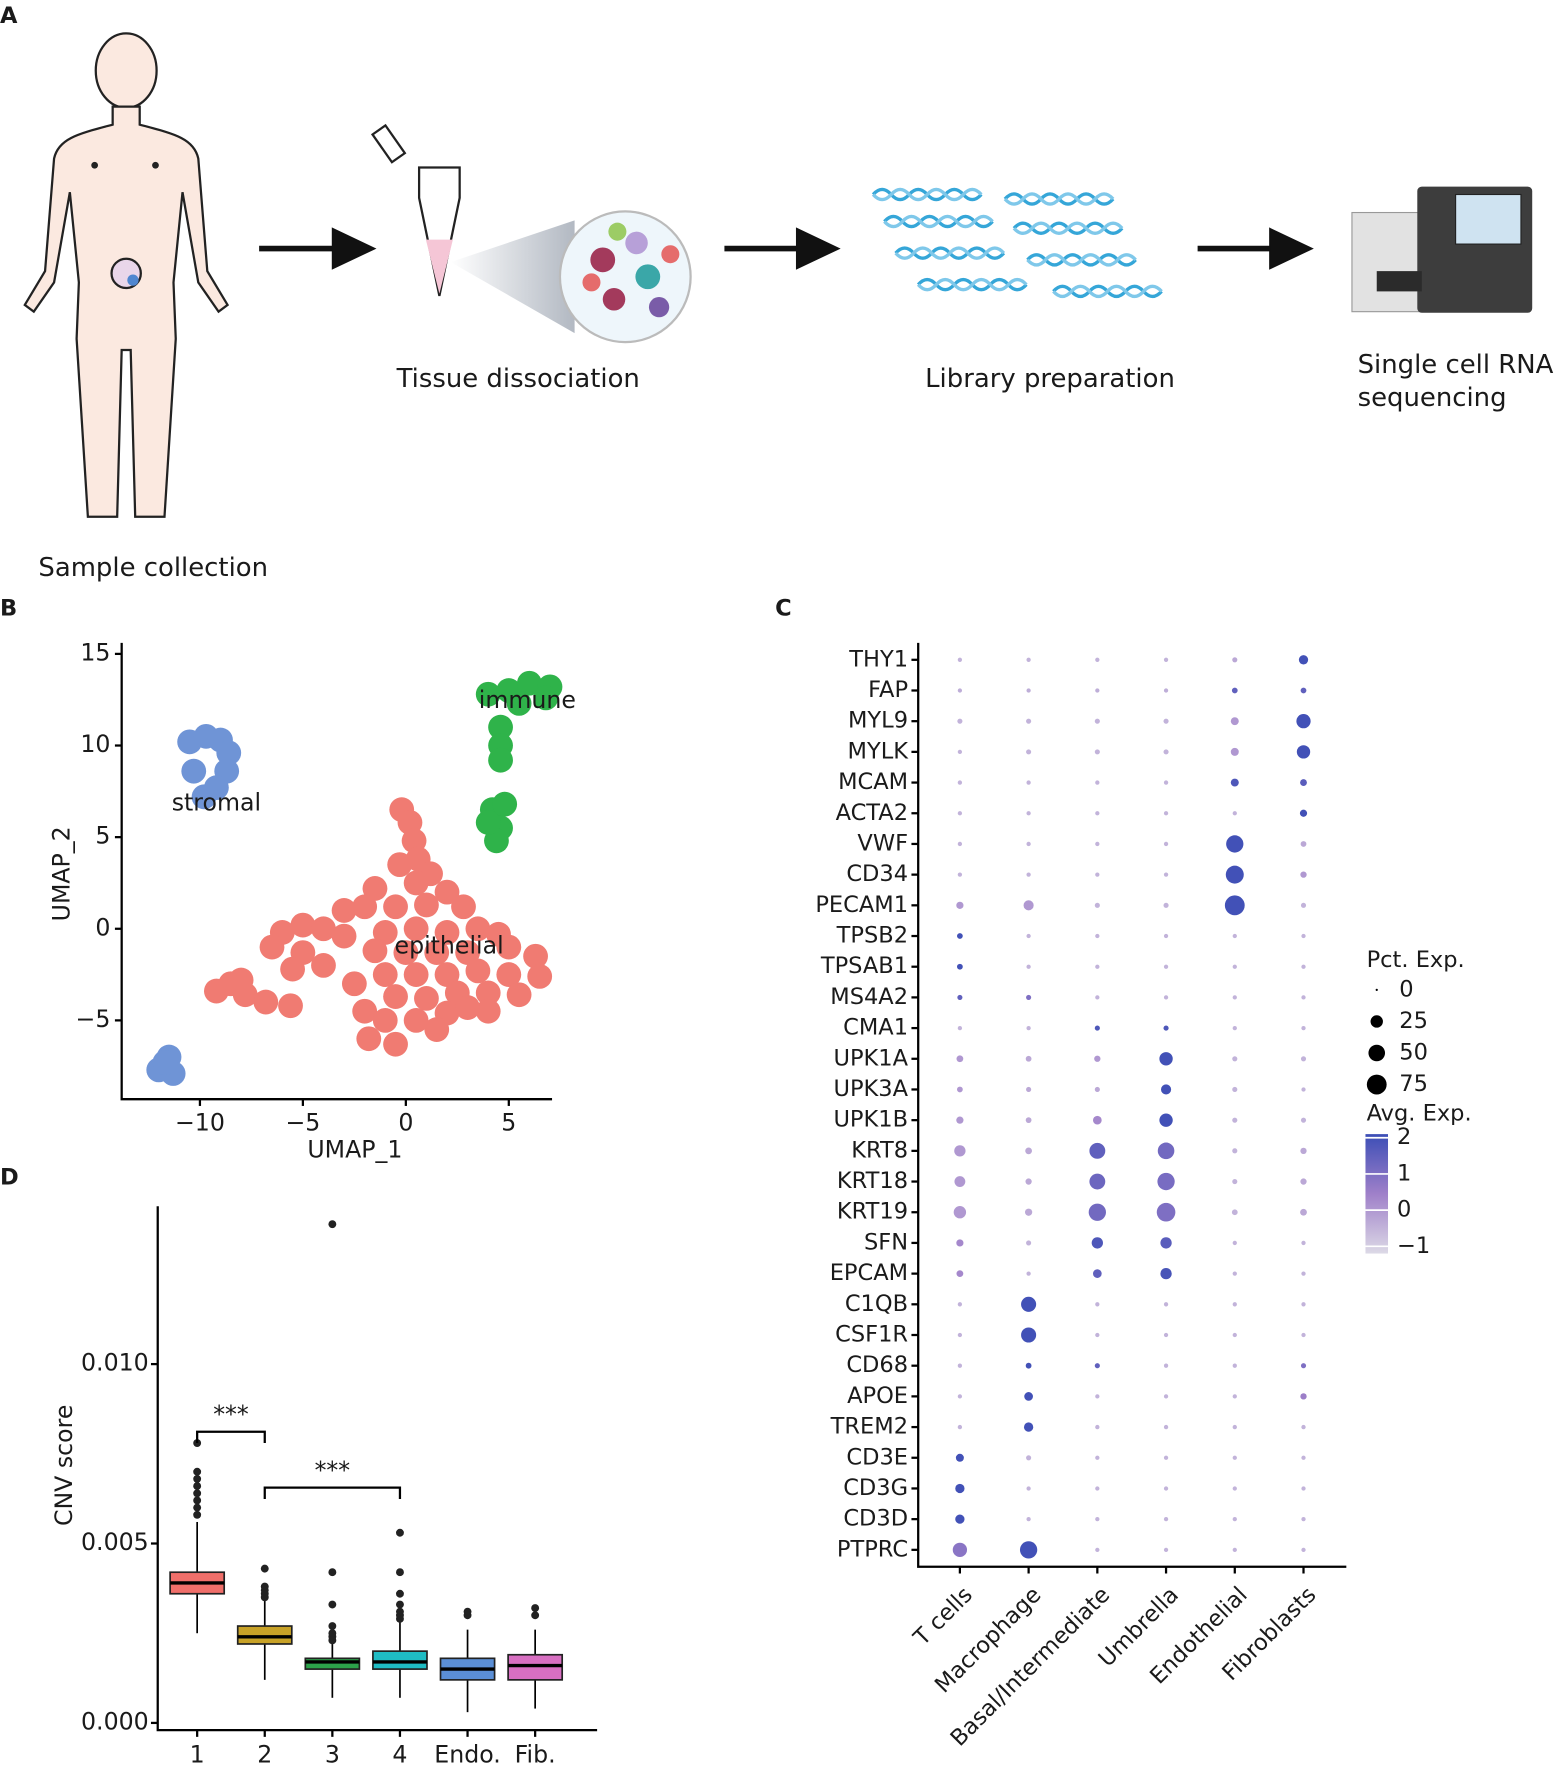 This screenshot has width=1557, height=1768. What do you see at coordinates (870, 1089) in the screenshot?
I see `gene-label: UPK3A` at bounding box center [870, 1089].